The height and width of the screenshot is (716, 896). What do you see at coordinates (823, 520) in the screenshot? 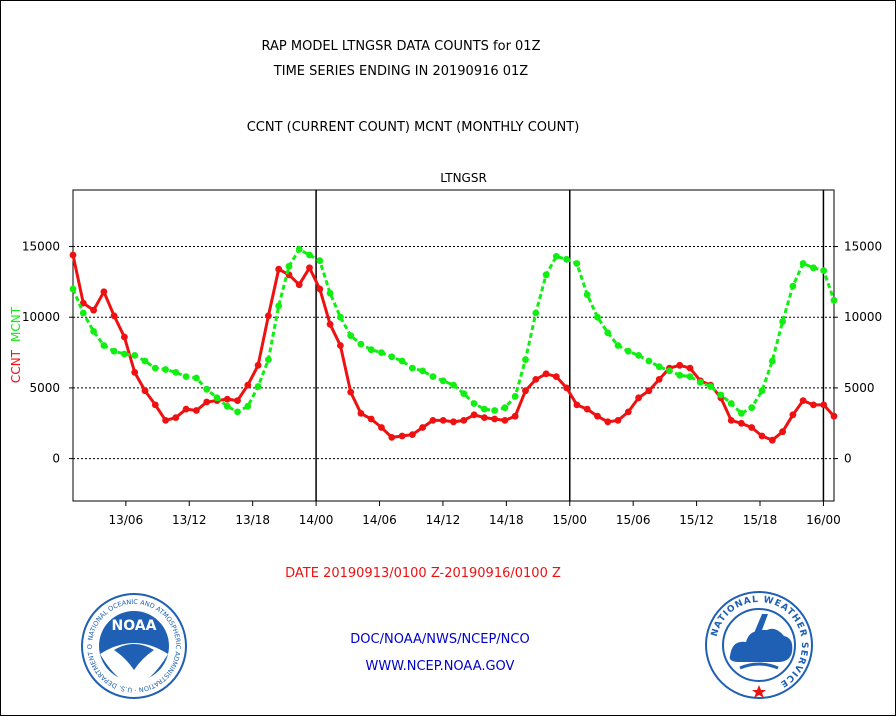
I see `x-tick-label: 16/00` at bounding box center [823, 520].